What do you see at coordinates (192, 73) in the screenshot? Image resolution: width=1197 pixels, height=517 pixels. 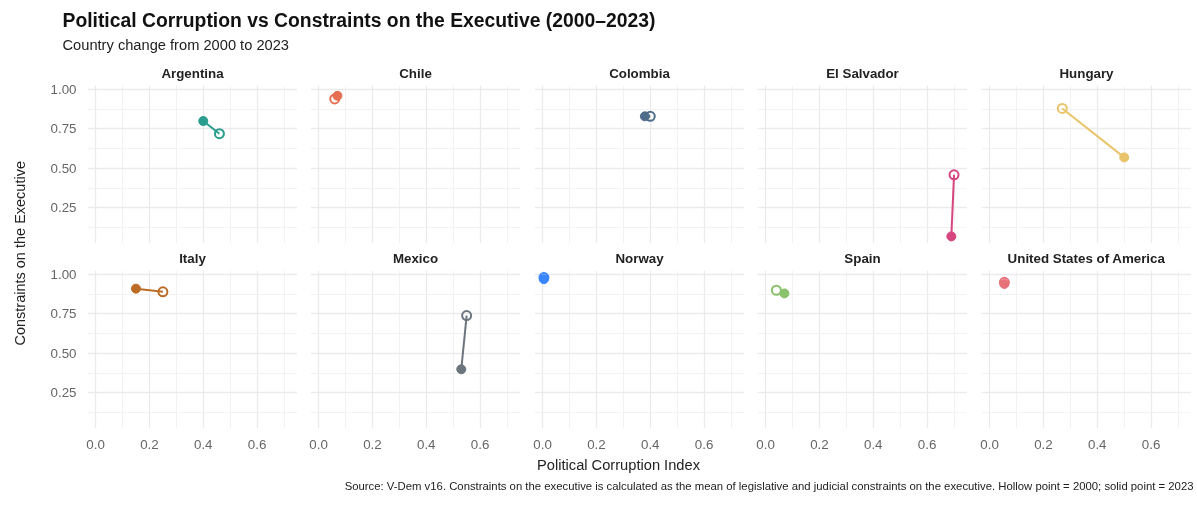 I see `chart-title: Argentina` at bounding box center [192, 73].